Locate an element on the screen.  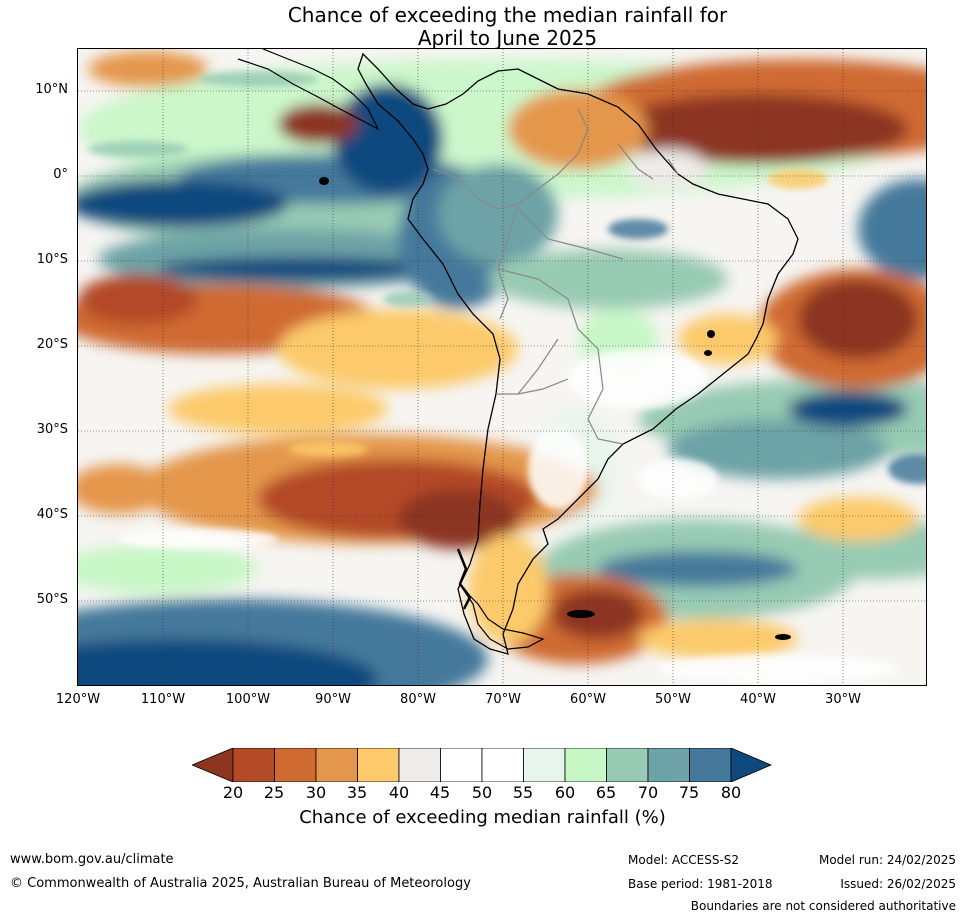
footer-issued: Issued: 26/02/2025 is located at coordinates (898, 884).